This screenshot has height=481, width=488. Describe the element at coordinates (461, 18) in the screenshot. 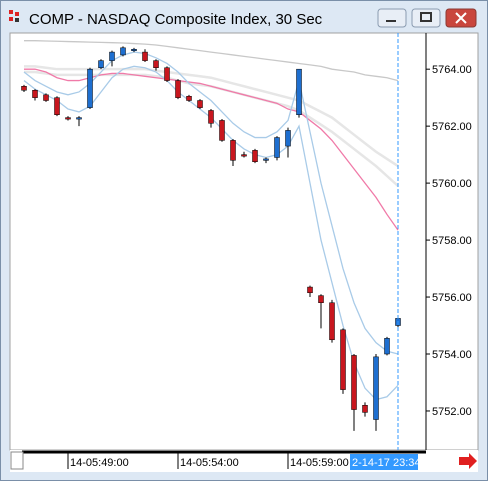

I see `close-button` at that location.